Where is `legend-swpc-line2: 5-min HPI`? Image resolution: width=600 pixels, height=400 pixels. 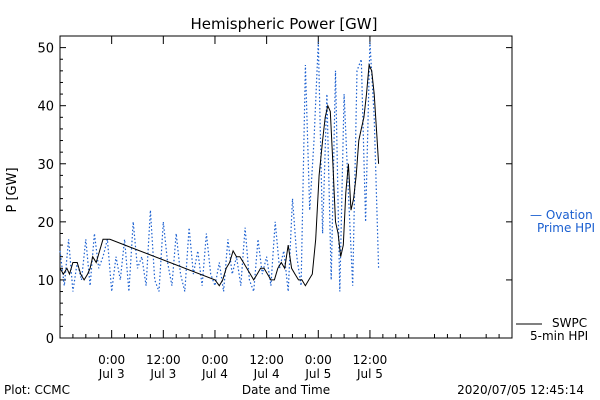
legend-swpc-line2: 5-min HPI is located at coordinates (559, 336).